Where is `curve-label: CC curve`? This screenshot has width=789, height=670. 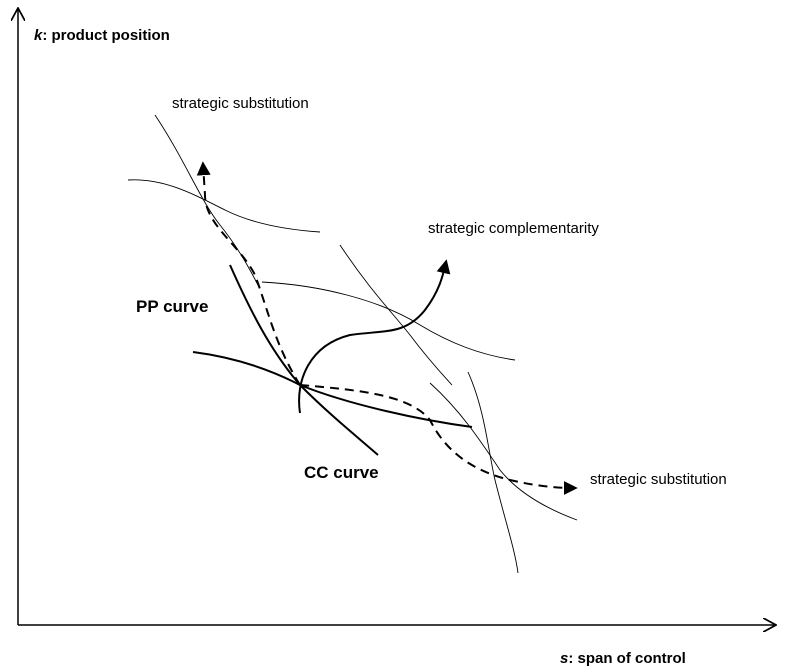 curve-label: CC curve is located at coordinates (341, 472).